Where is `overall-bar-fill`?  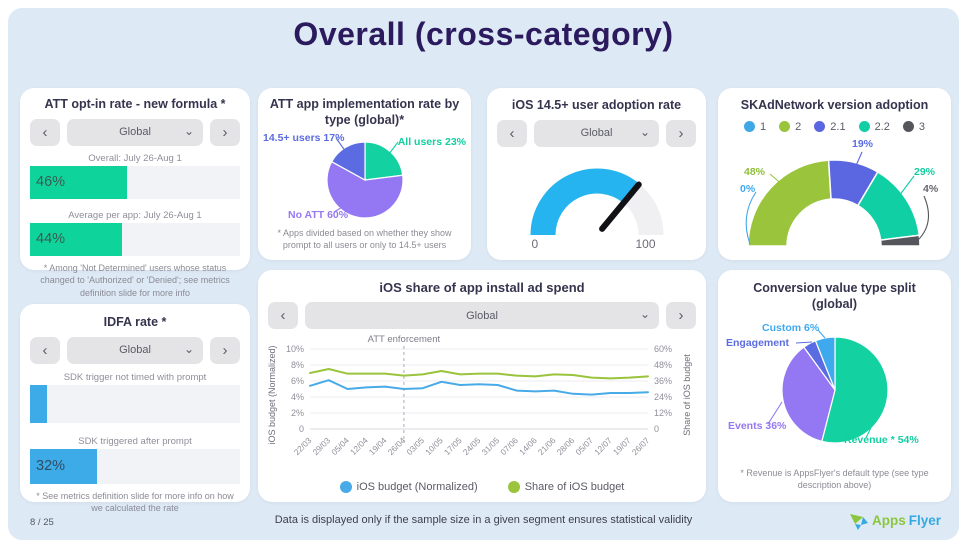 overall-bar-fill is located at coordinates (78, 182).